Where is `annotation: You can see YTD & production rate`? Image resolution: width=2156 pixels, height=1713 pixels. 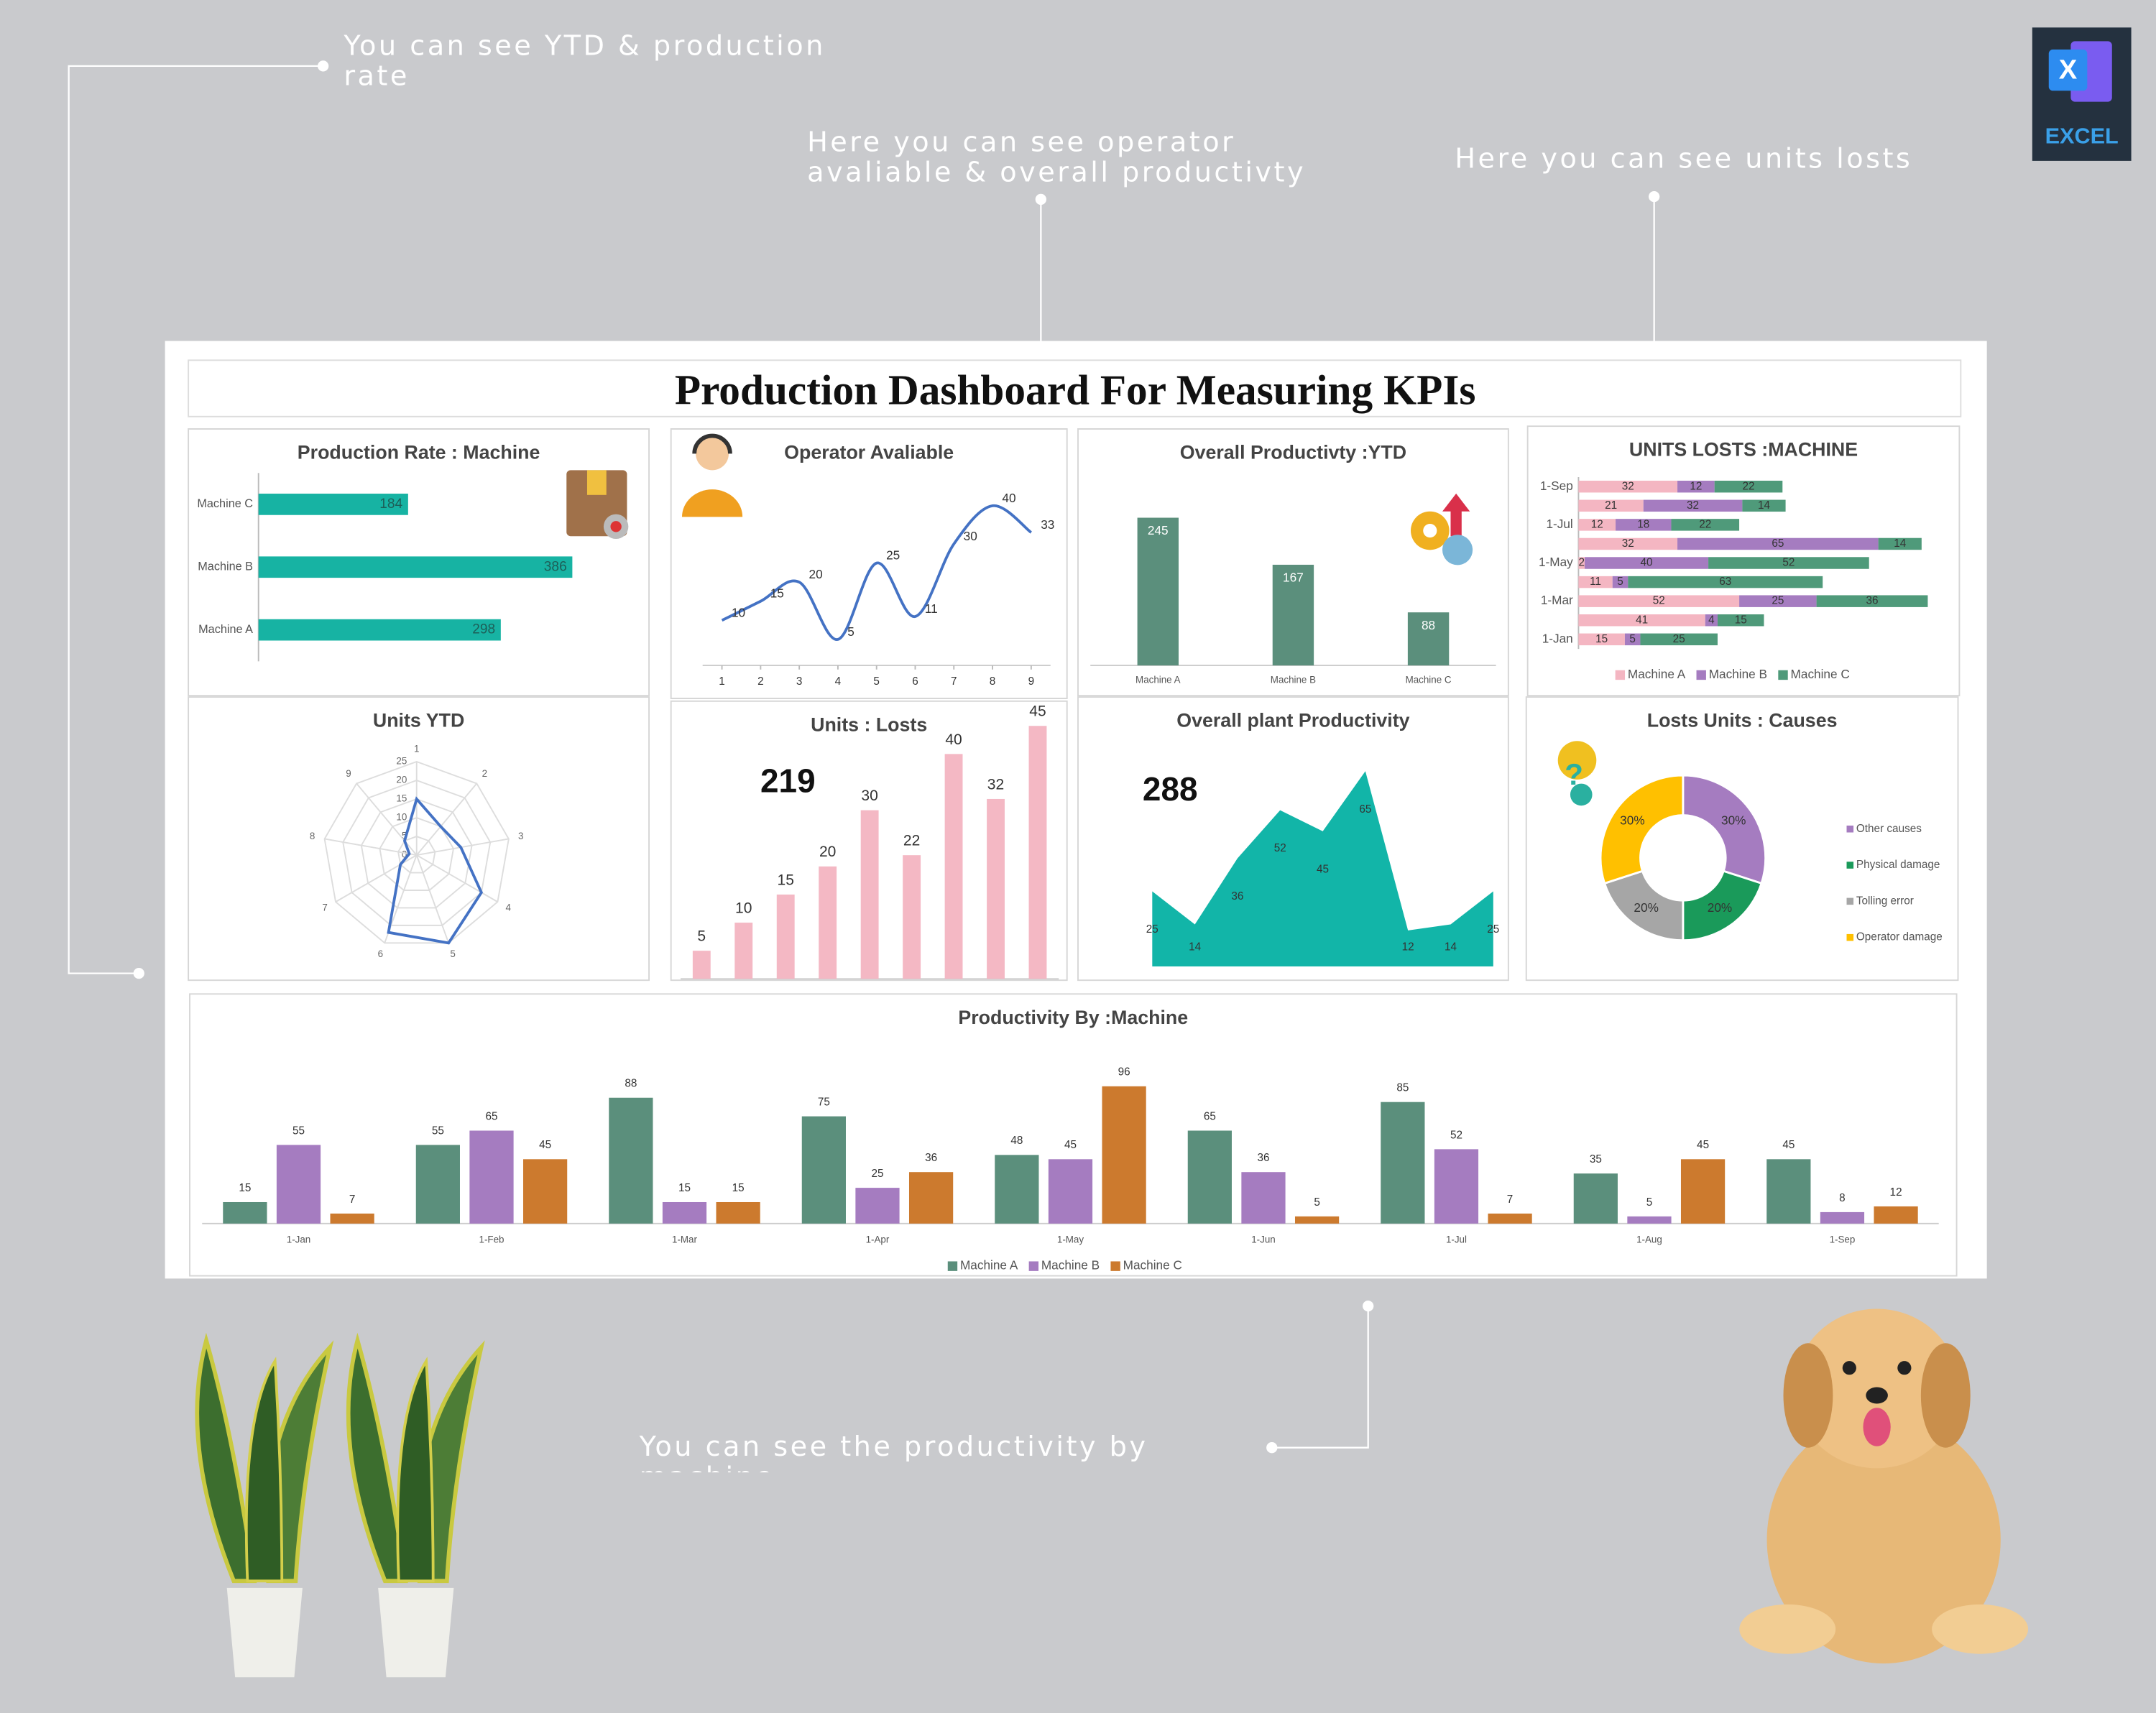 annotation: You can see YTD & production rate is located at coordinates (585, 61).